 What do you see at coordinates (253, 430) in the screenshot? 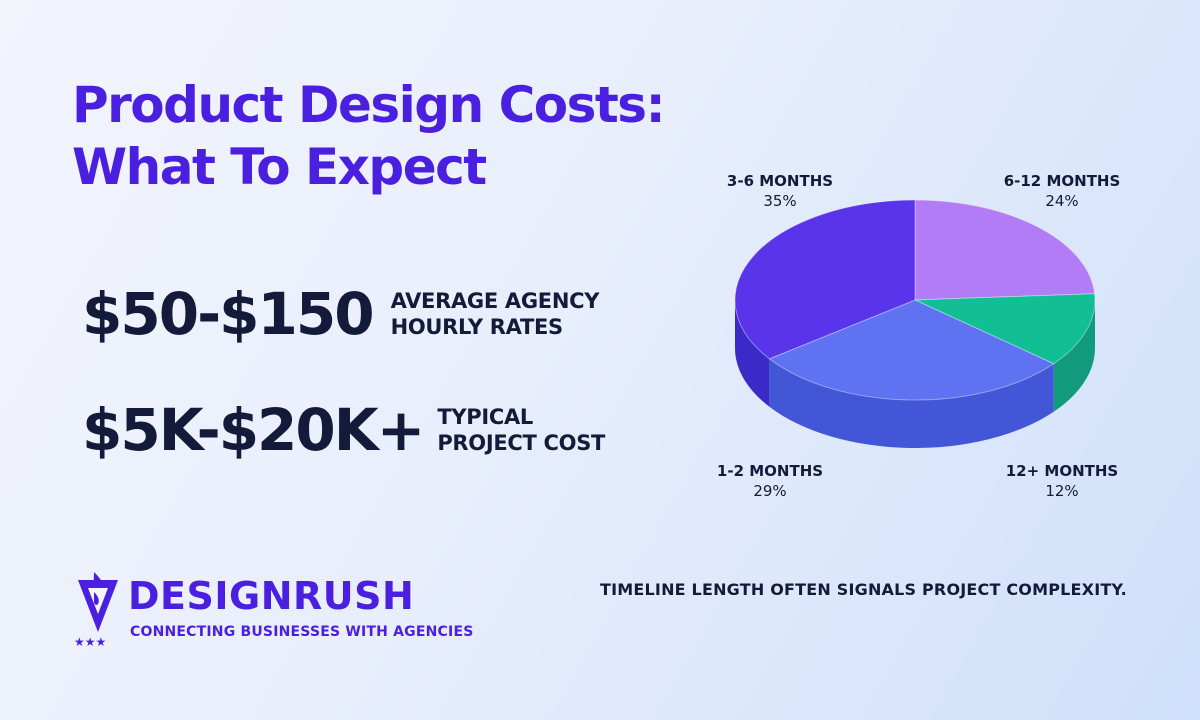
I see `project-cost-value: $5K-$20K+` at bounding box center [253, 430].